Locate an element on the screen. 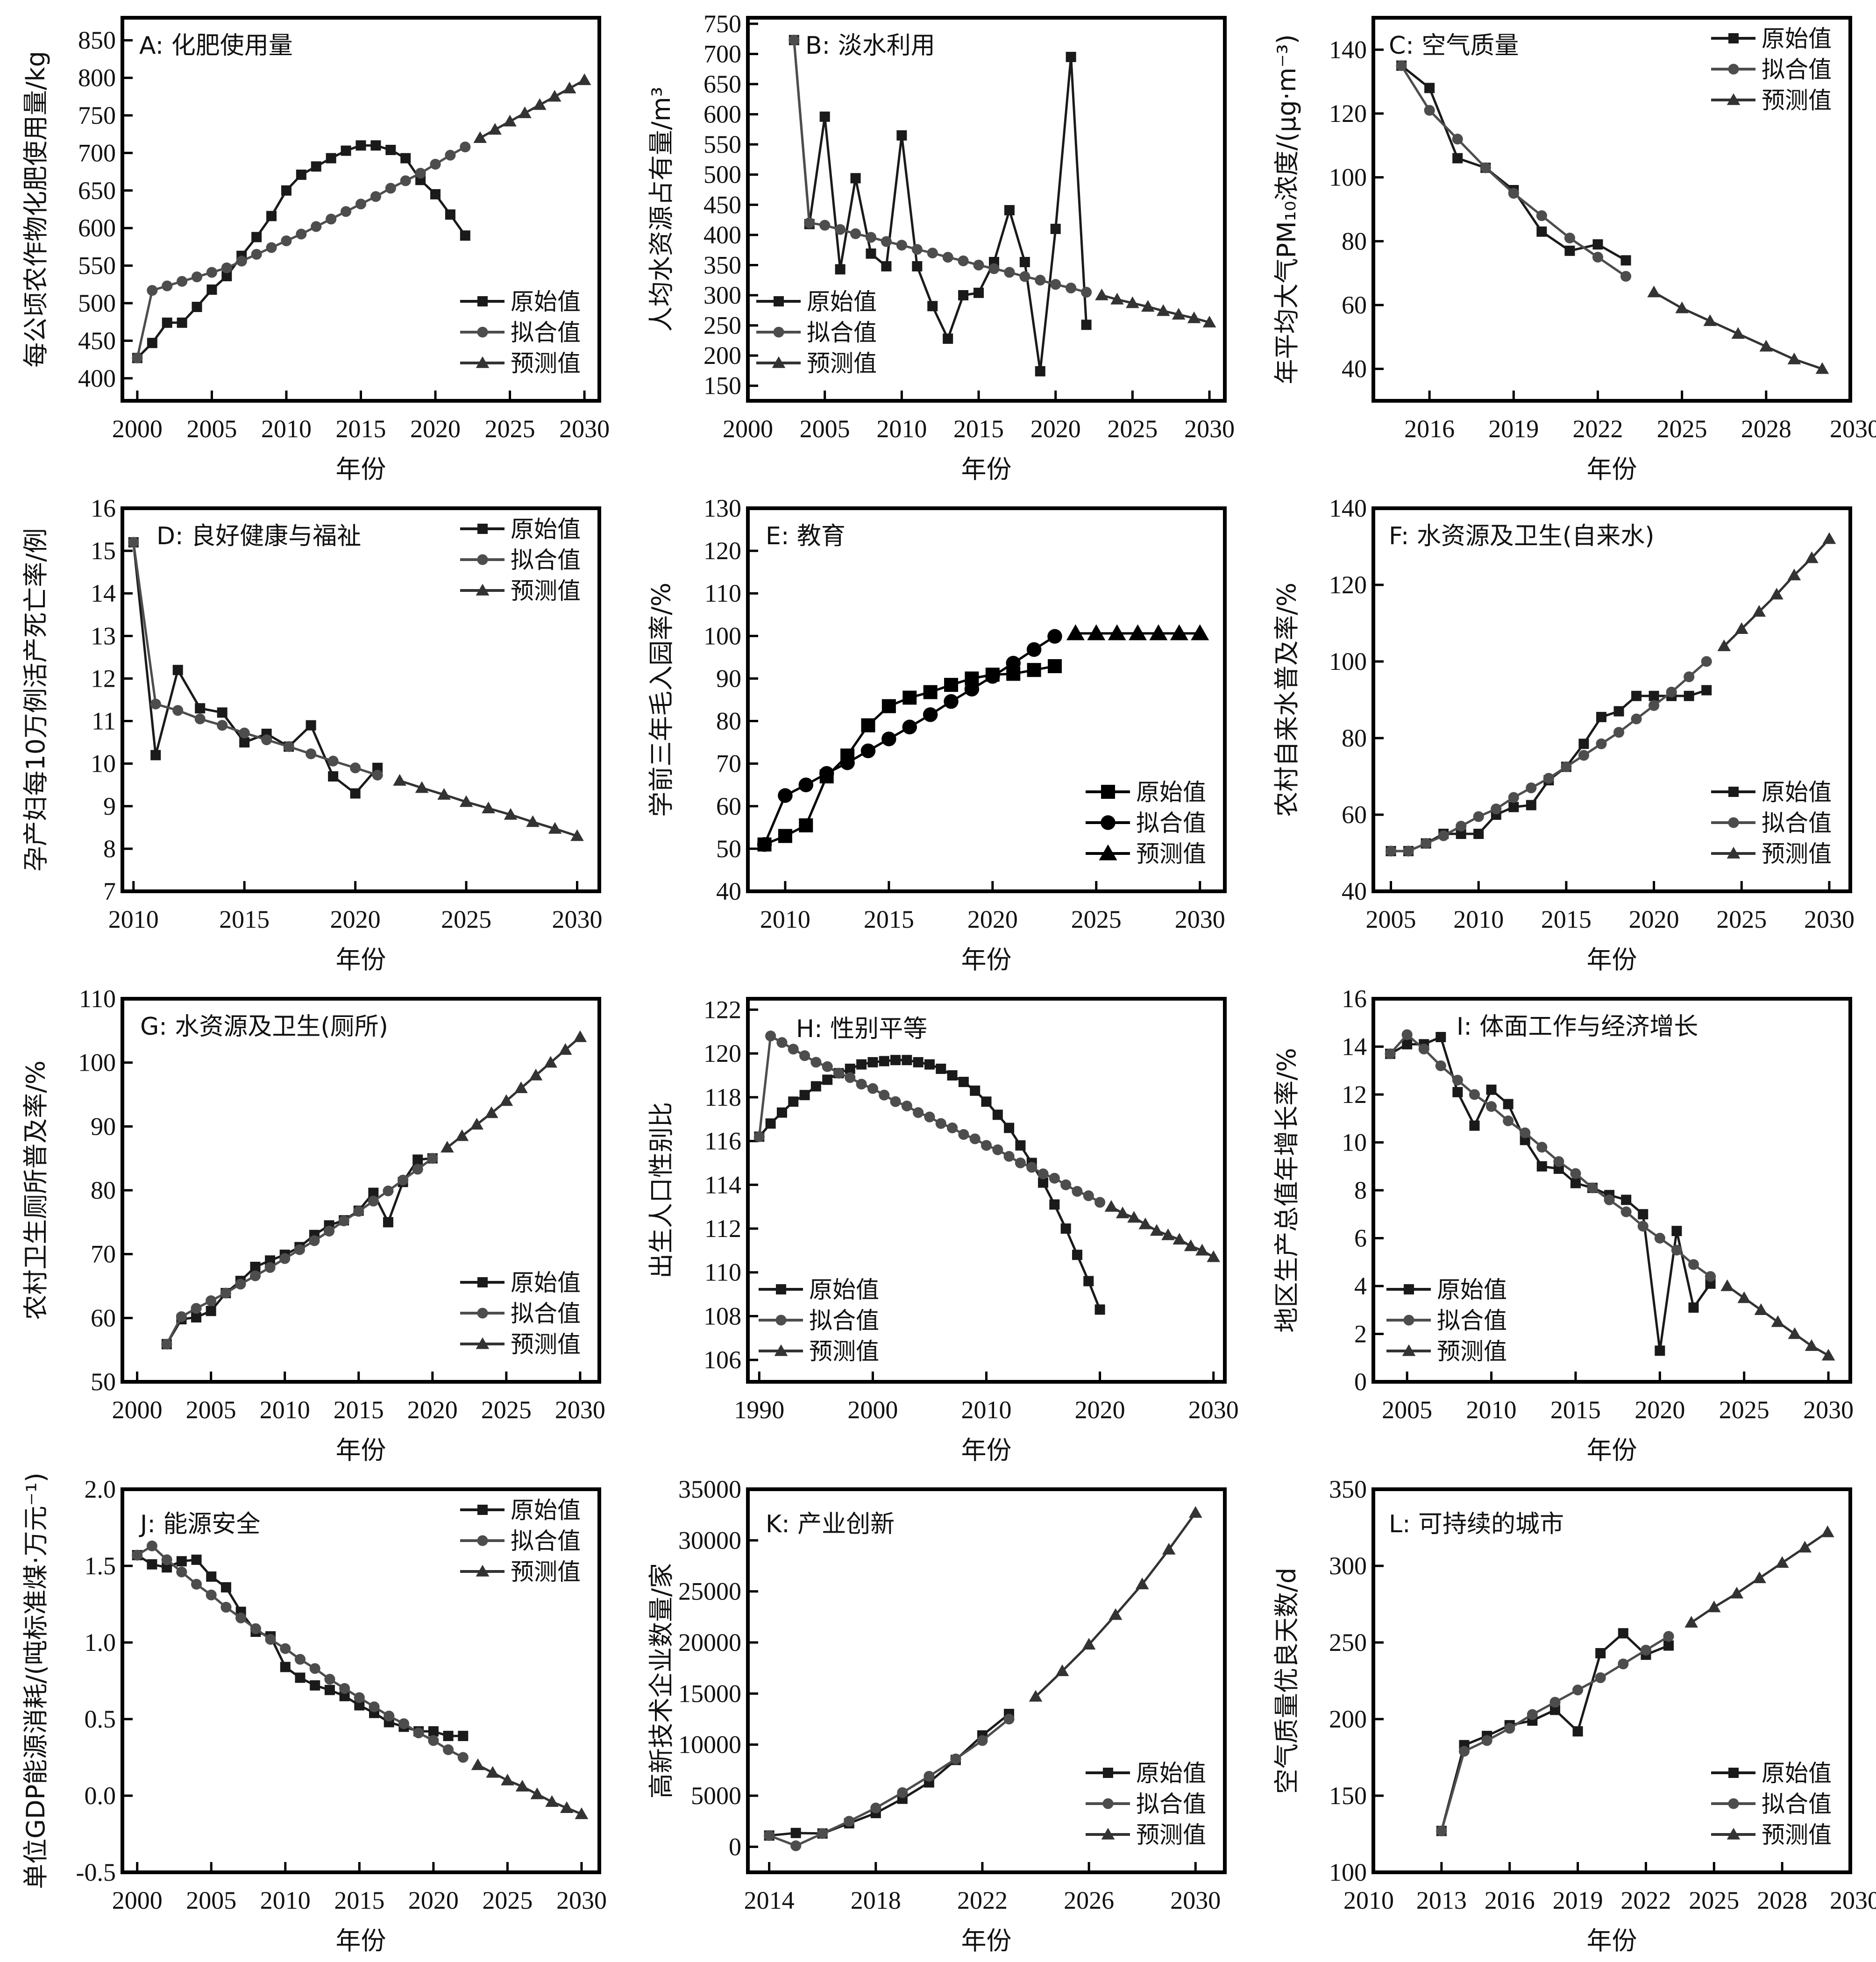 The height and width of the screenshot is (1962, 1876). y-tick-label: 800 is located at coordinates (97, 78).